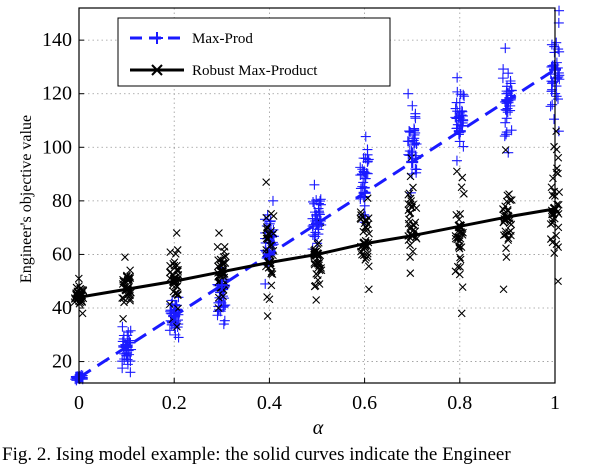 This screenshot has height=466, width=596. What do you see at coordinates (62, 201) in the screenshot?
I see `y-tick-label: 80` at bounding box center [62, 201].